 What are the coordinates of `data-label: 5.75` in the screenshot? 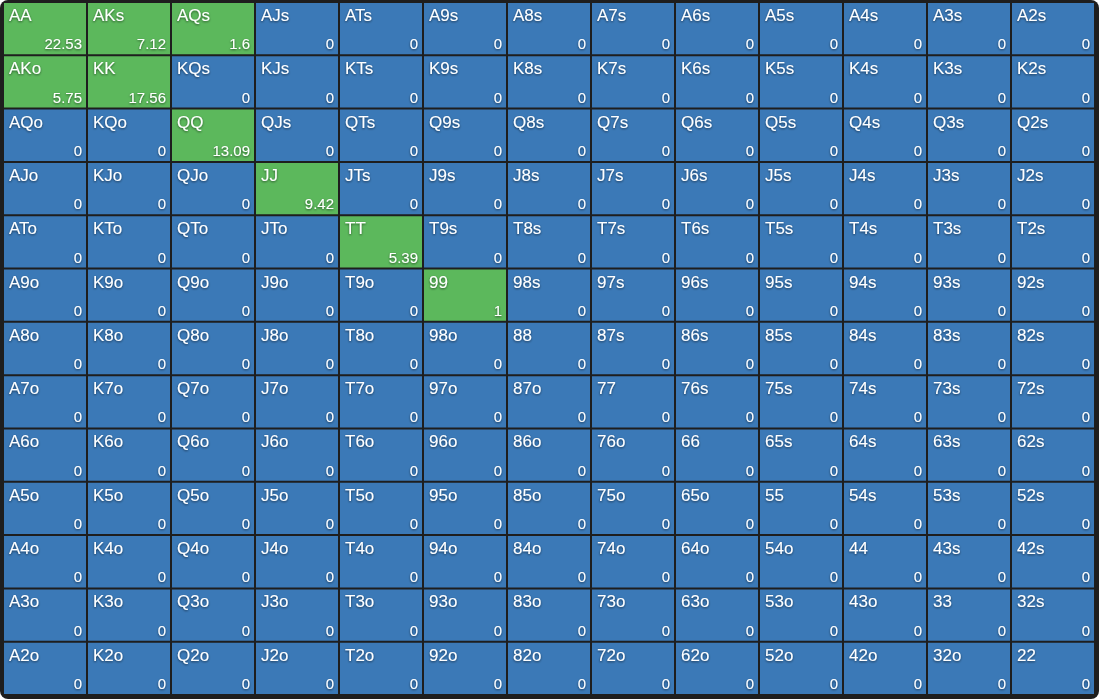 It's located at (67, 97).